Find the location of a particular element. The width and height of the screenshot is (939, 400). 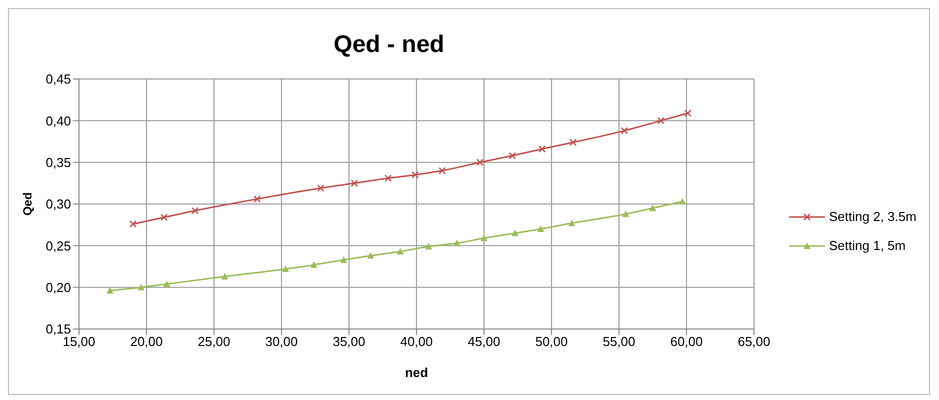

legend-label: Setting 1, 5m is located at coordinates (867, 245).